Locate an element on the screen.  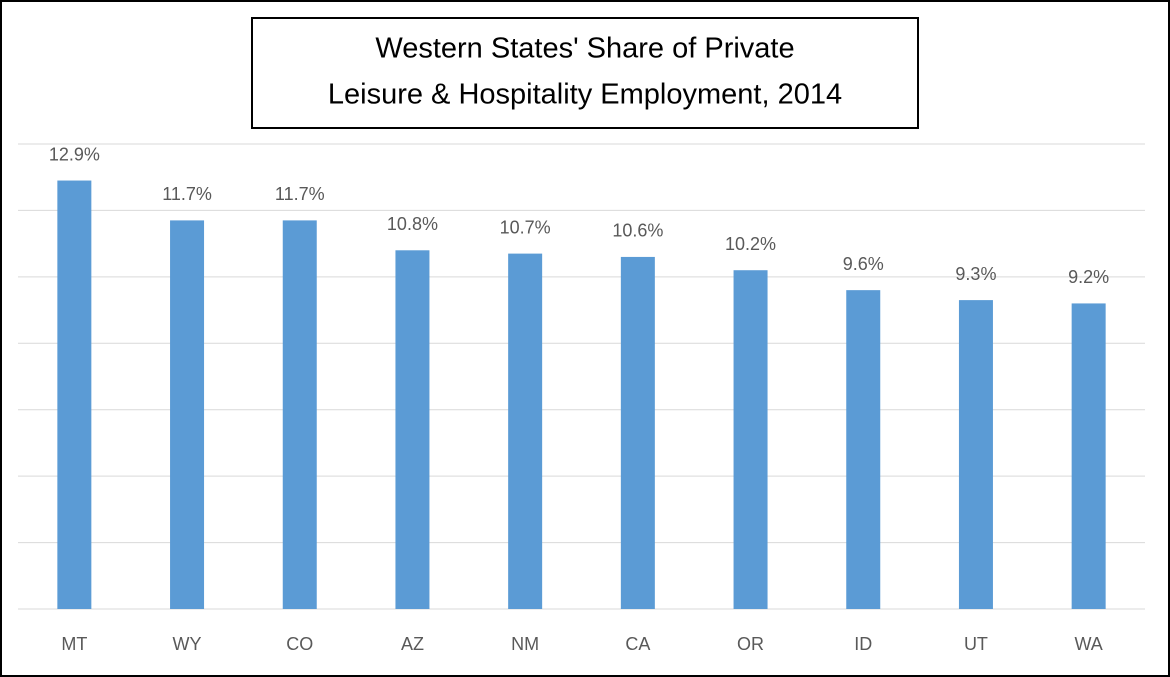
data-label: 10.8% is located at coordinates (412, 224).